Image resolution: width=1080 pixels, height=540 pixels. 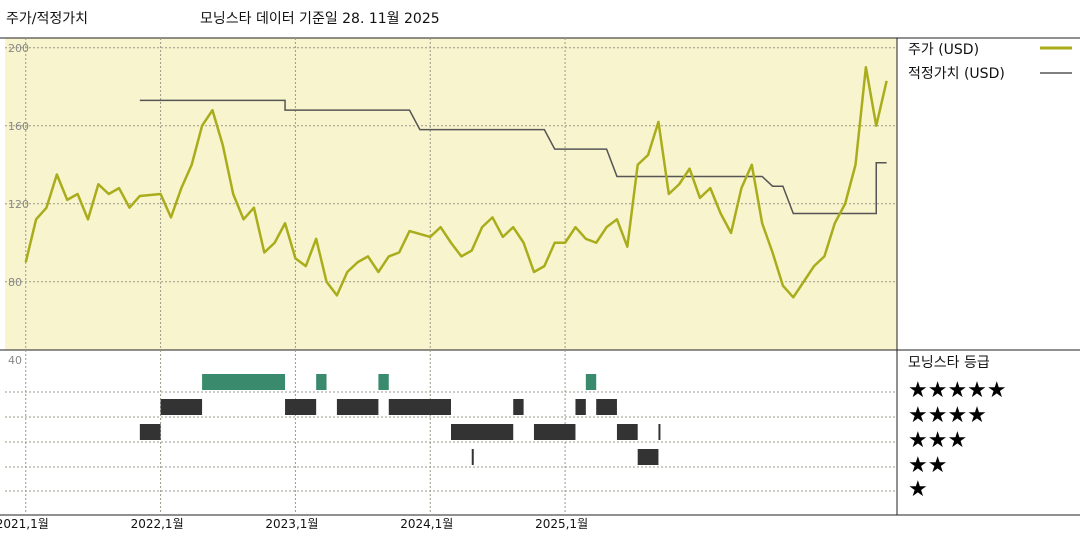 What do you see at coordinates (426, 524) in the screenshot?
I see `x-tick-label: 2024,1월` at bounding box center [426, 524].